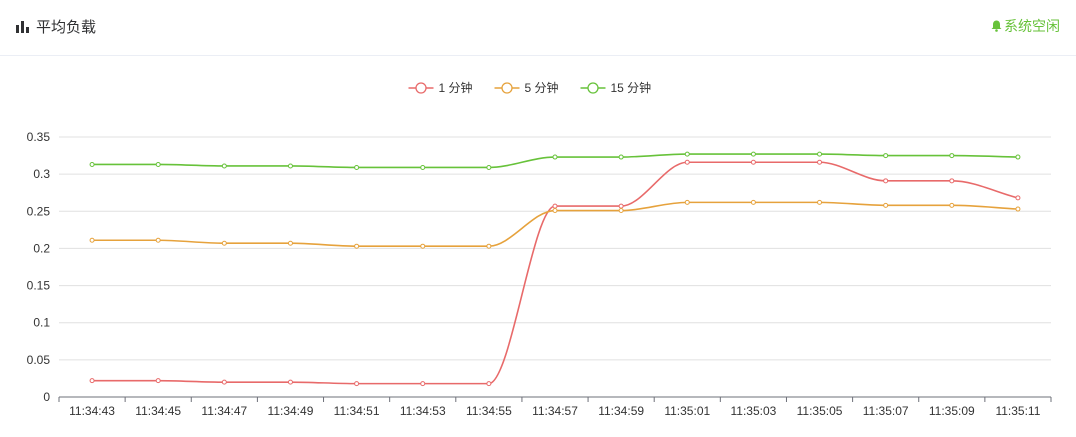  What do you see at coordinates (22, 26) in the screenshot?
I see `bar-chart-icon` at bounding box center [22, 26].